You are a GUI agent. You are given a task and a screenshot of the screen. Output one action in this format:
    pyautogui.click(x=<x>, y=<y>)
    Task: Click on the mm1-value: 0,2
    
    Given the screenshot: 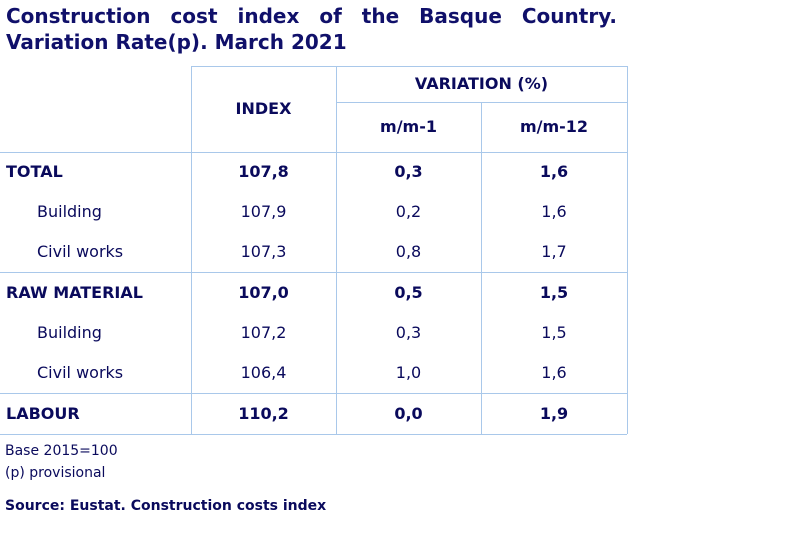 What is the action you would take?
    pyautogui.click(x=408, y=211)
    